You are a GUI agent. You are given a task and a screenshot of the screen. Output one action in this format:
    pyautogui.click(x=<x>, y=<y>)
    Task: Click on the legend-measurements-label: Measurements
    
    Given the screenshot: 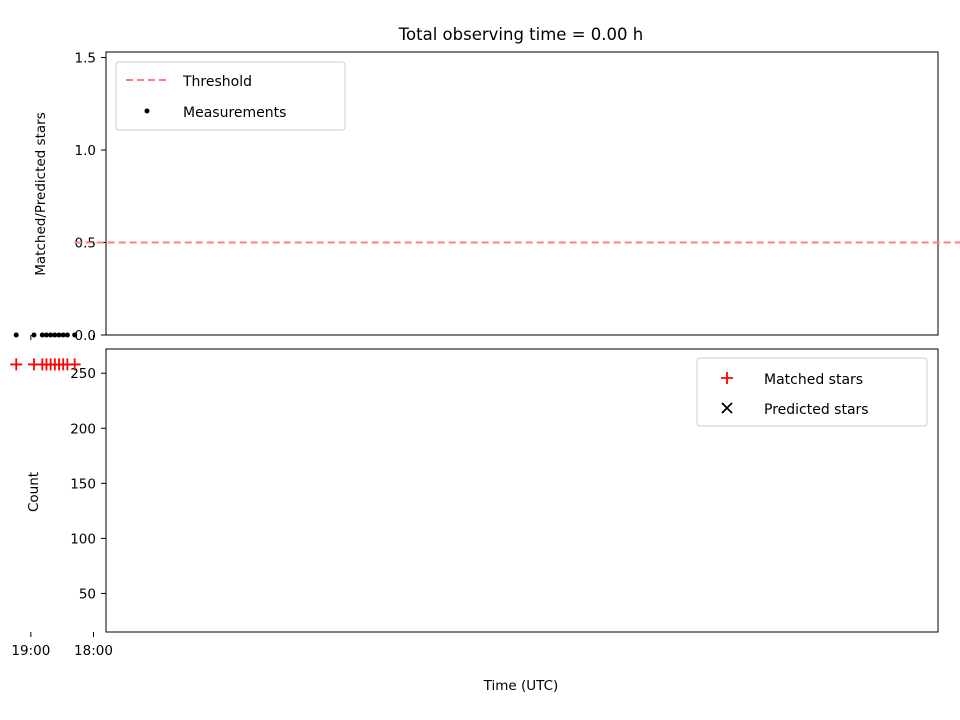 What is the action you would take?
    pyautogui.click(x=234, y=113)
    